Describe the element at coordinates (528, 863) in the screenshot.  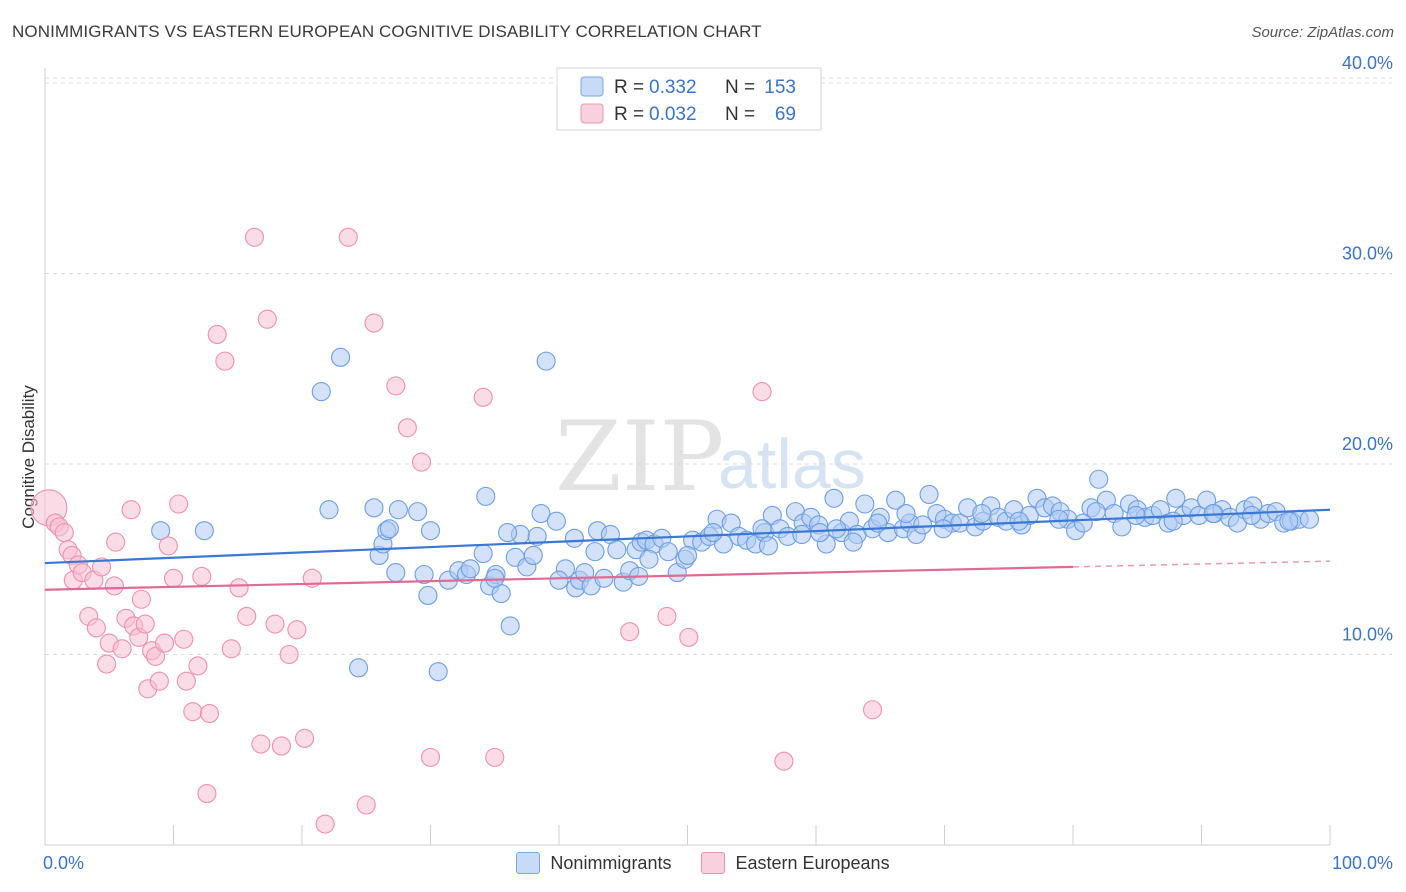
I see `legend-swatch-blue` at that location.